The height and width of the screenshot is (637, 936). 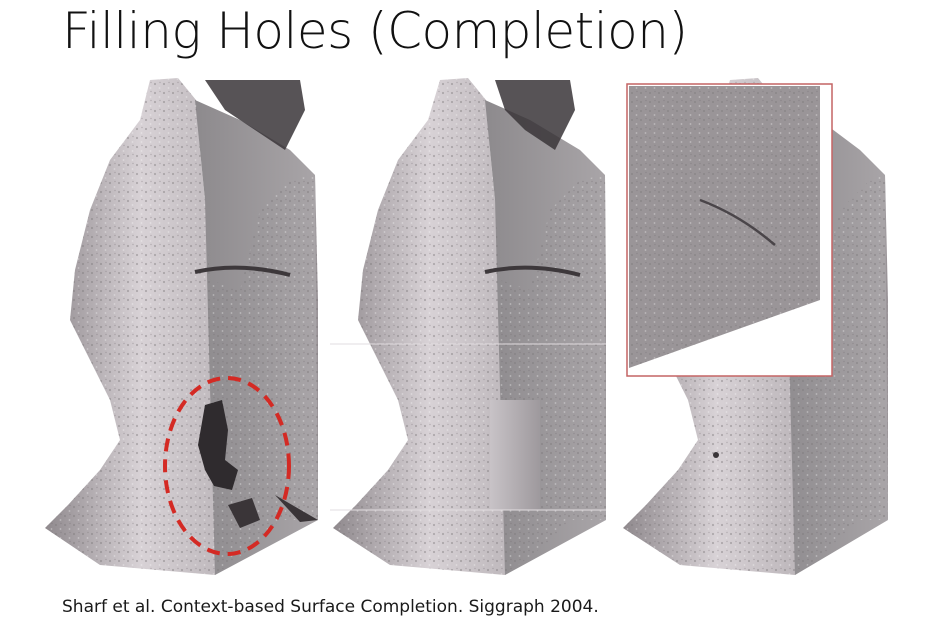 What do you see at coordinates (218, 445) in the screenshot?
I see `mesh-hole` at bounding box center [218, 445].